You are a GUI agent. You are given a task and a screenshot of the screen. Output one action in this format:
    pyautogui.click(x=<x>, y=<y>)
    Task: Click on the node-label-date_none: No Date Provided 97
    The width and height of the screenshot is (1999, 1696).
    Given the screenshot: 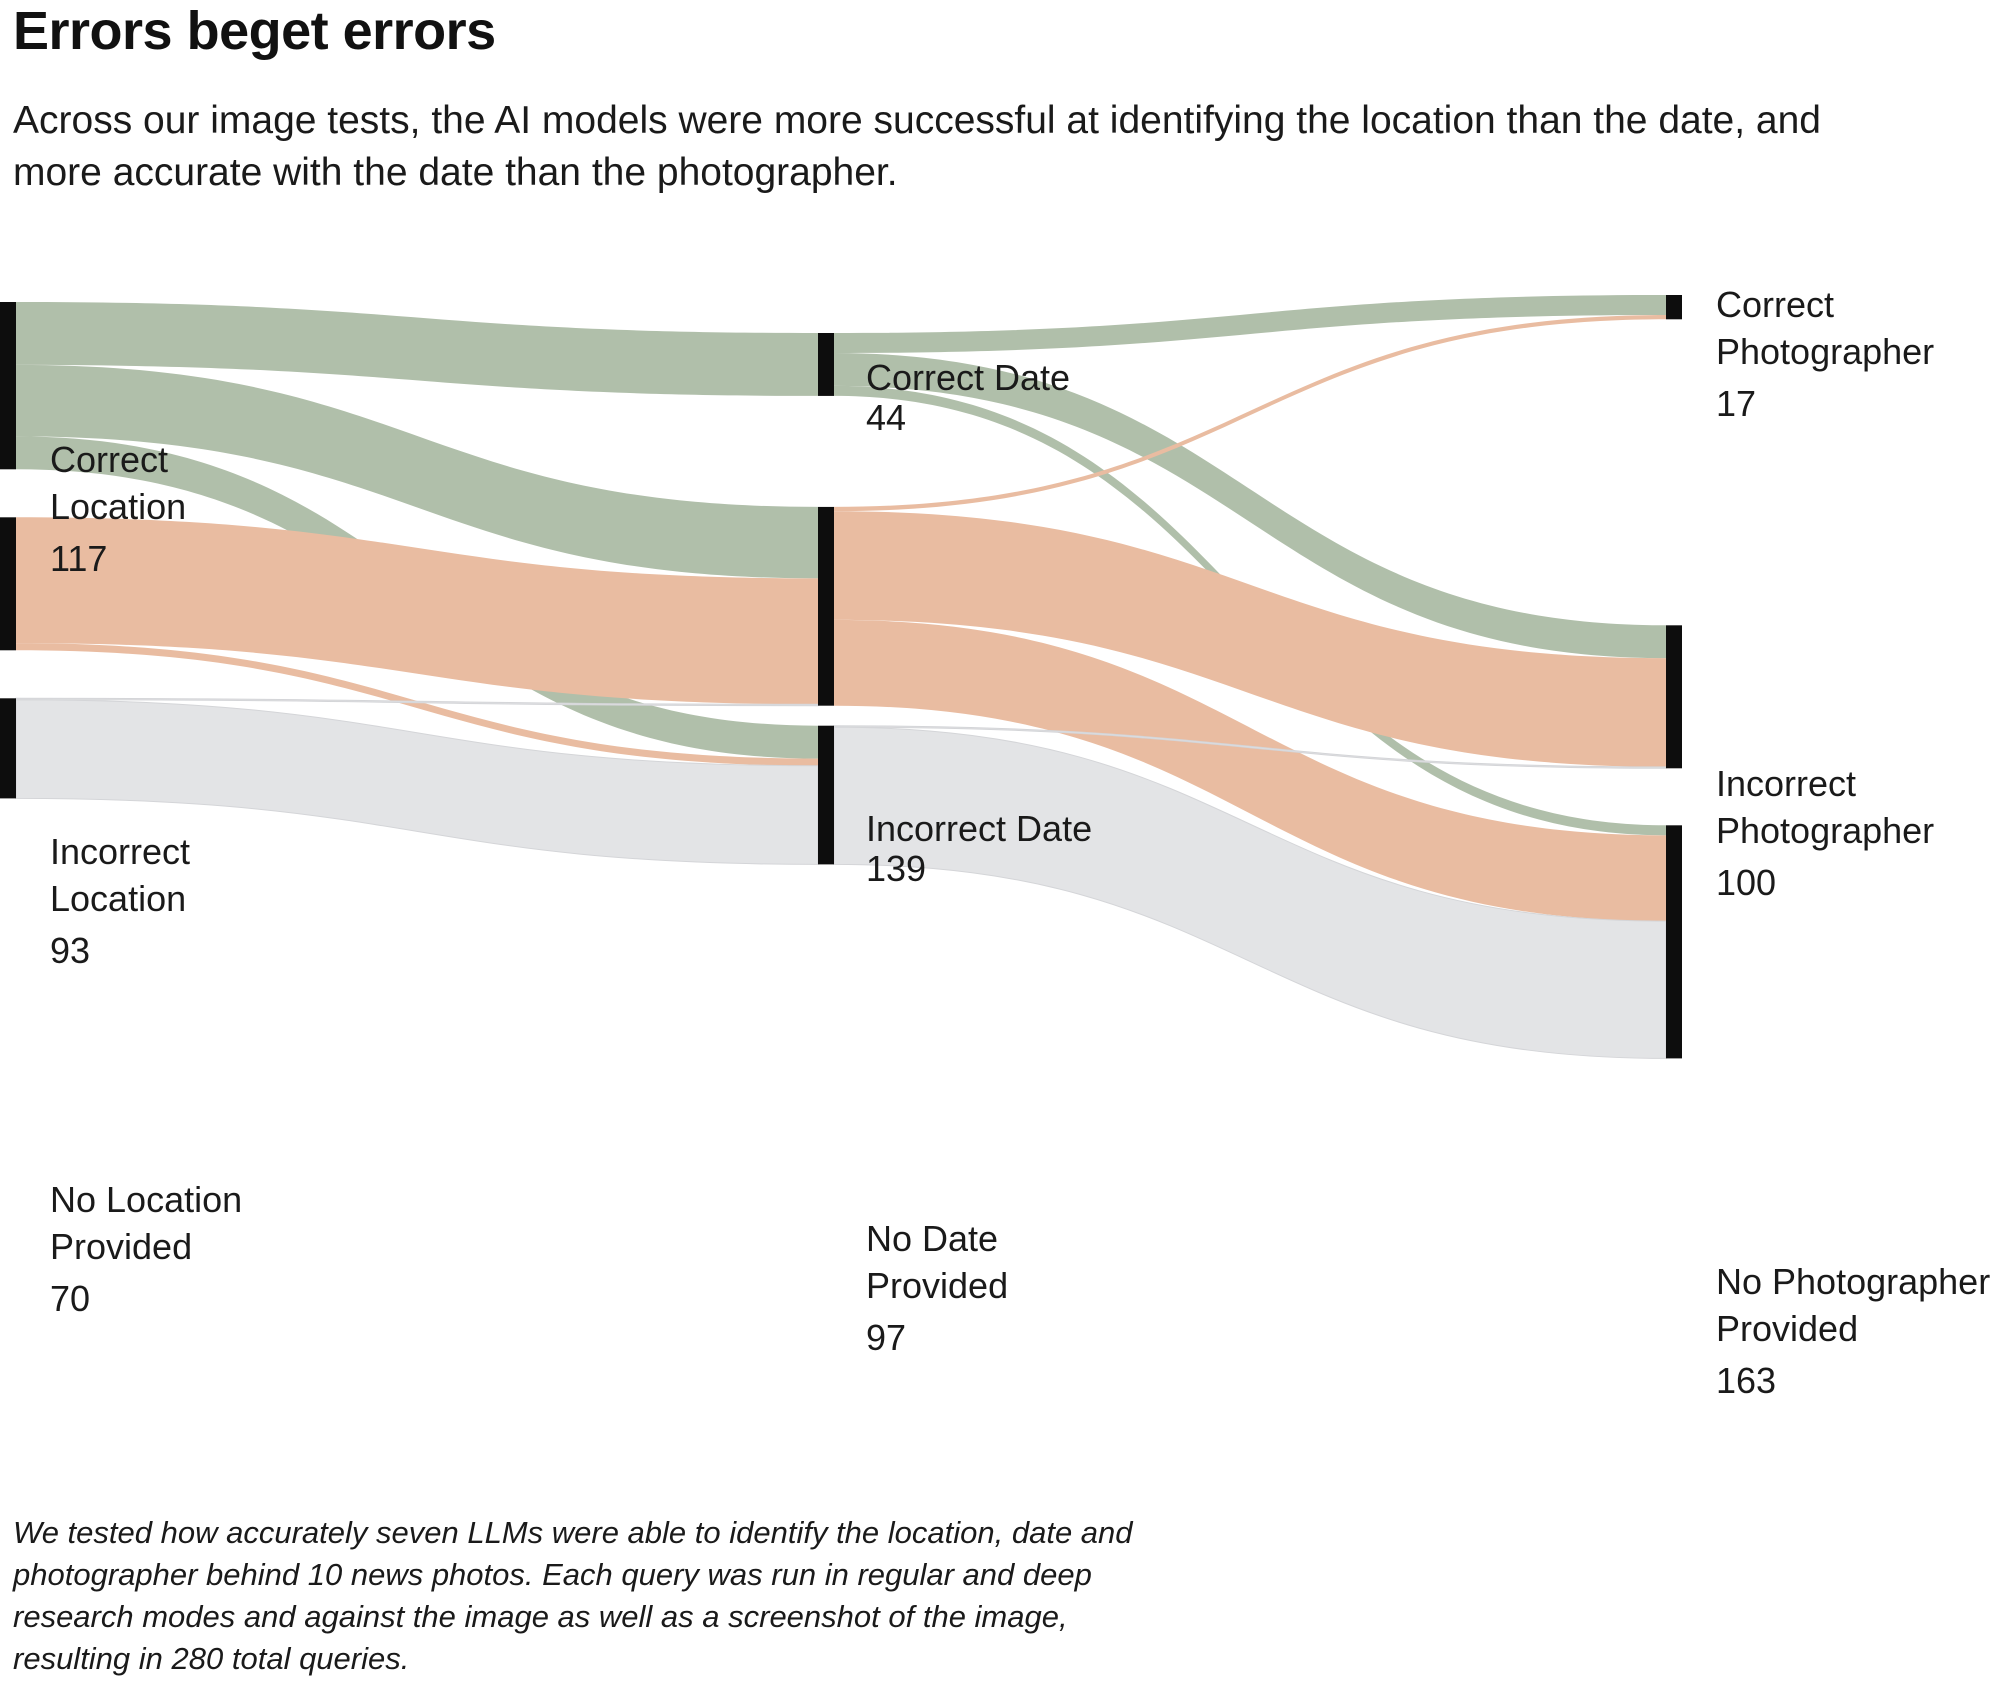 What is the action you would take?
    pyautogui.click(x=937, y=1288)
    